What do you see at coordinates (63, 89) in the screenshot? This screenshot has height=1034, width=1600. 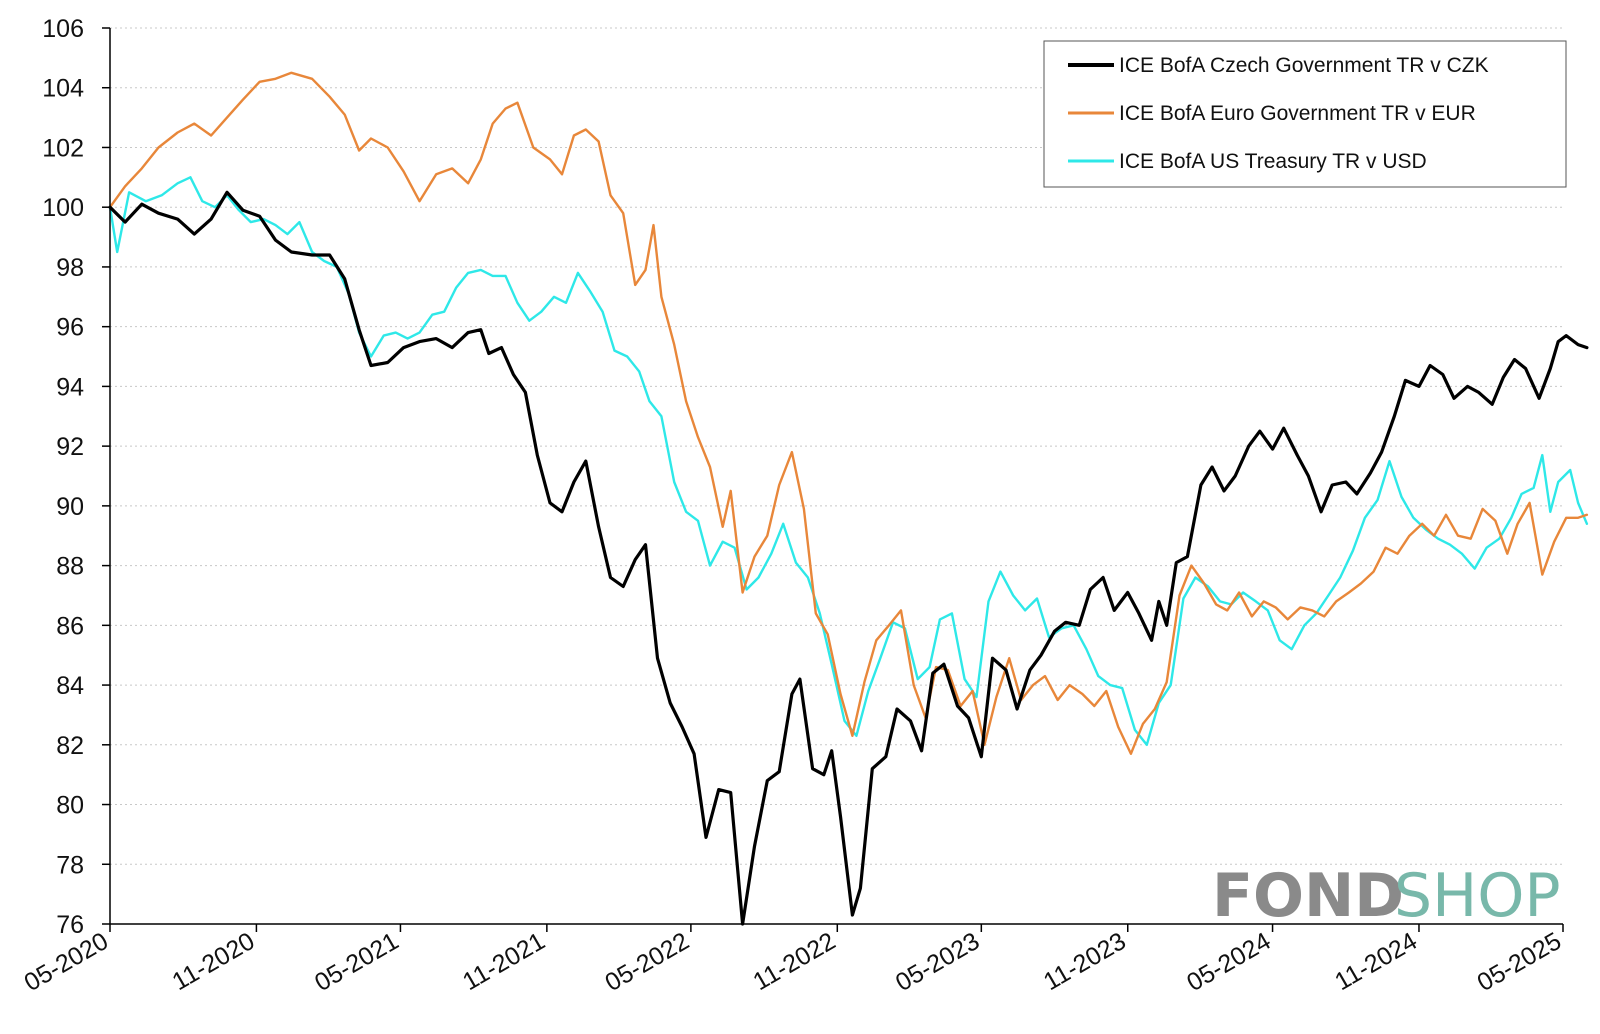 I see `y-tick-label: 104` at bounding box center [63, 89].